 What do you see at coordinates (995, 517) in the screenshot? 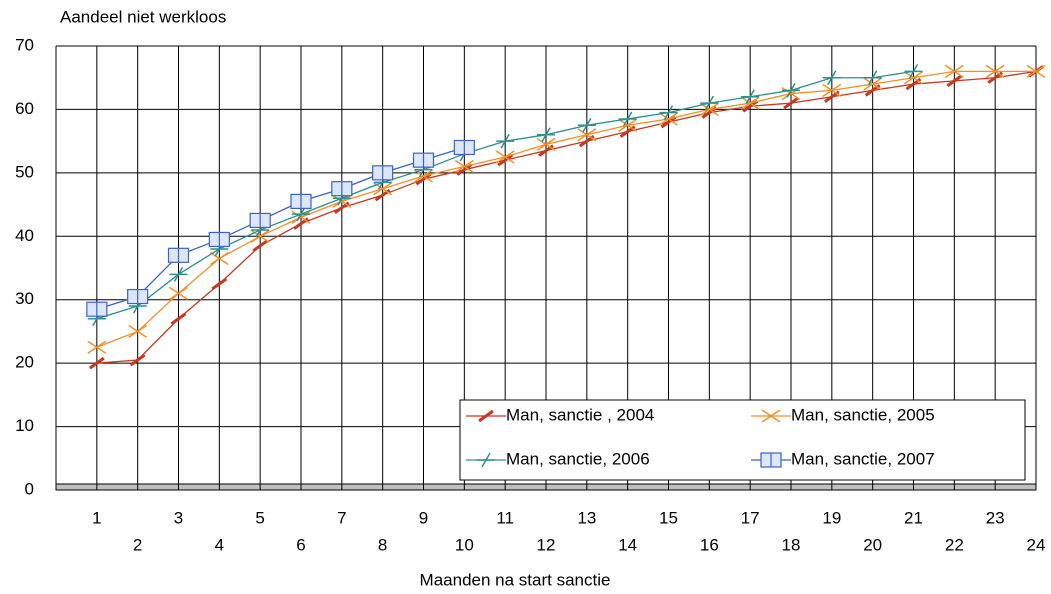
I see `x-tick-label: 23` at bounding box center [995, 517].